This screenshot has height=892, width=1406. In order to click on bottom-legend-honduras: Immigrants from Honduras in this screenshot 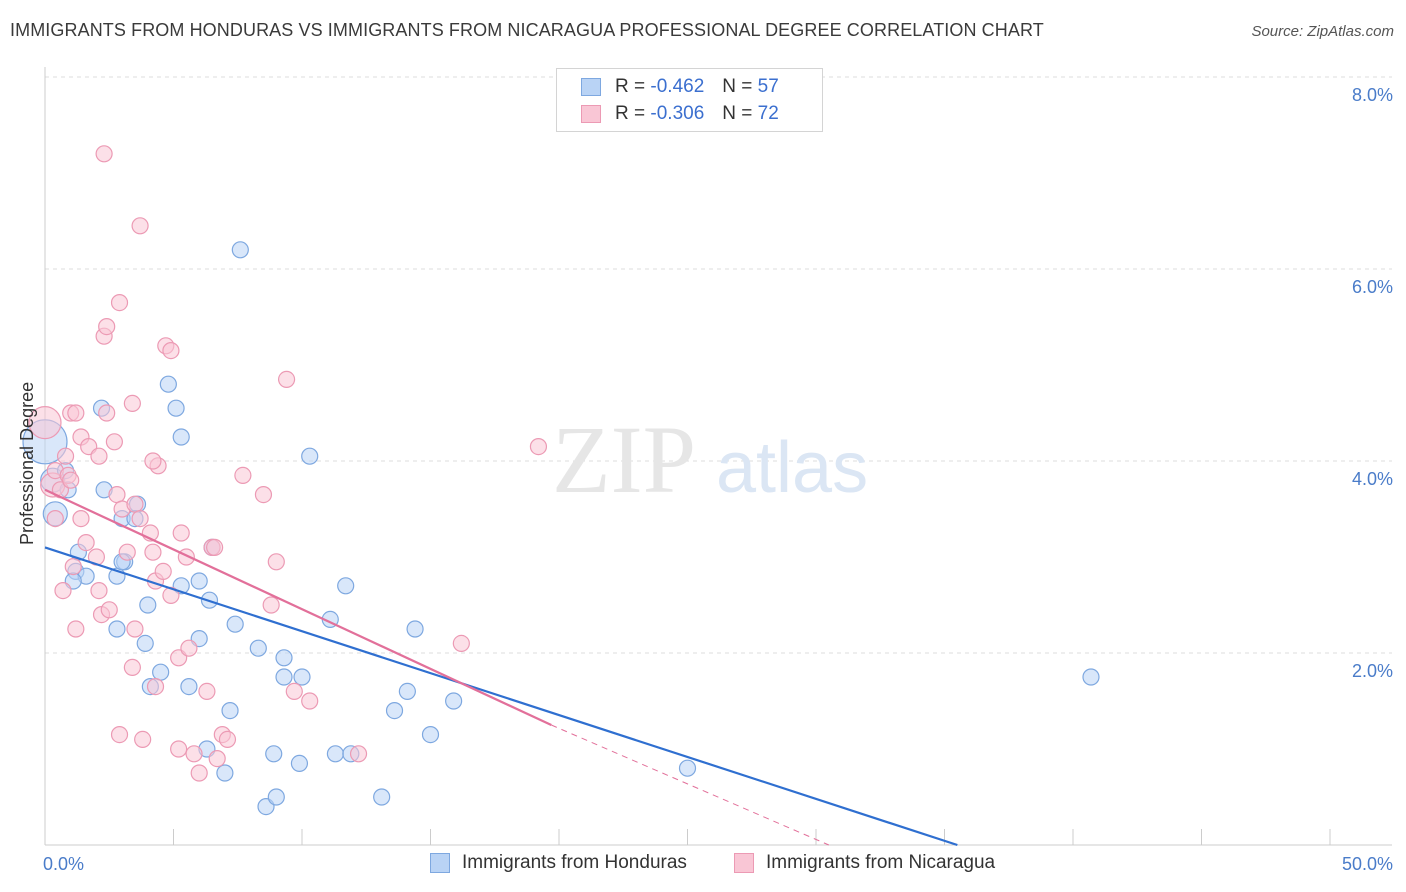, I will do `click(558, 863)`.